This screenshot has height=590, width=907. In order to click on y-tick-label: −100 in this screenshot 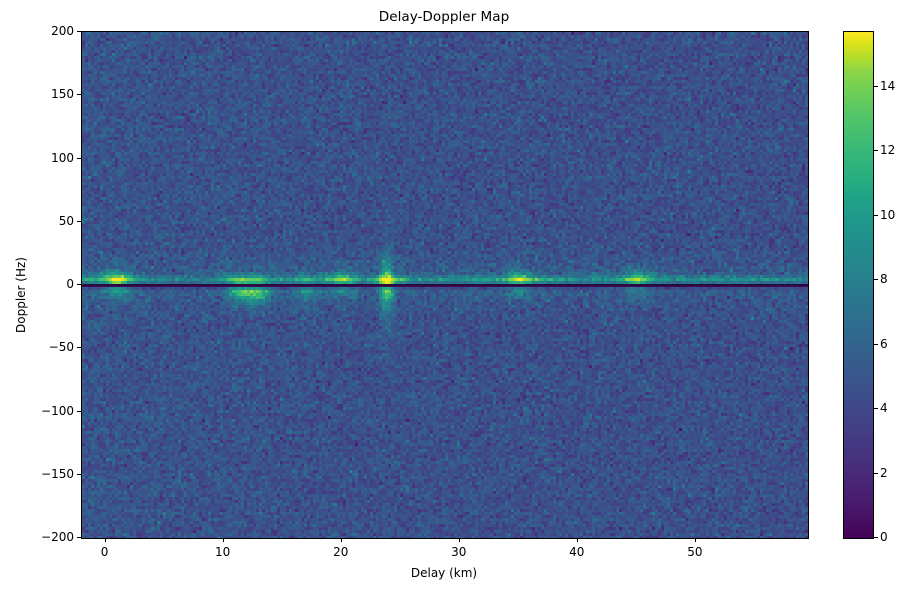, I will do `click(57, 410)`.